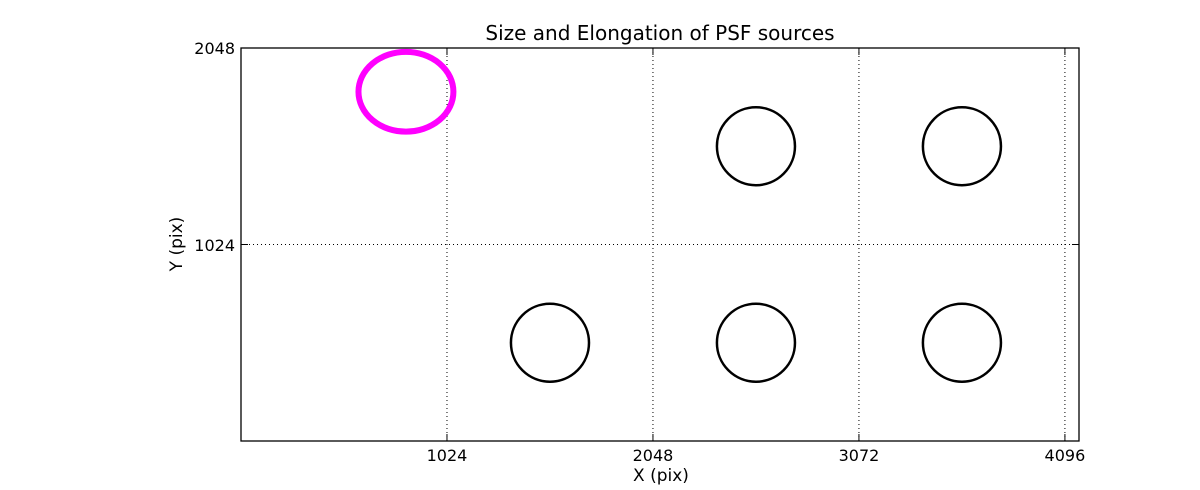 This screenshot has height=490, width=1200. Describe the element at coordinates (214, 48) in the screenshot. I see `y-tick-label: 2048` at that location.